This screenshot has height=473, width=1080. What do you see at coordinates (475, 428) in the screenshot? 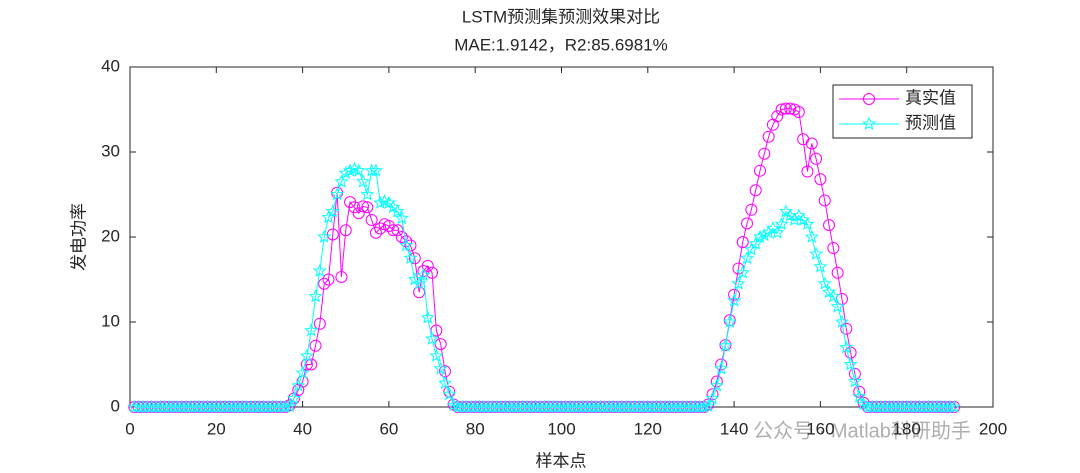
I see `x-tick-label: 80` at bounding box center [475, 428].